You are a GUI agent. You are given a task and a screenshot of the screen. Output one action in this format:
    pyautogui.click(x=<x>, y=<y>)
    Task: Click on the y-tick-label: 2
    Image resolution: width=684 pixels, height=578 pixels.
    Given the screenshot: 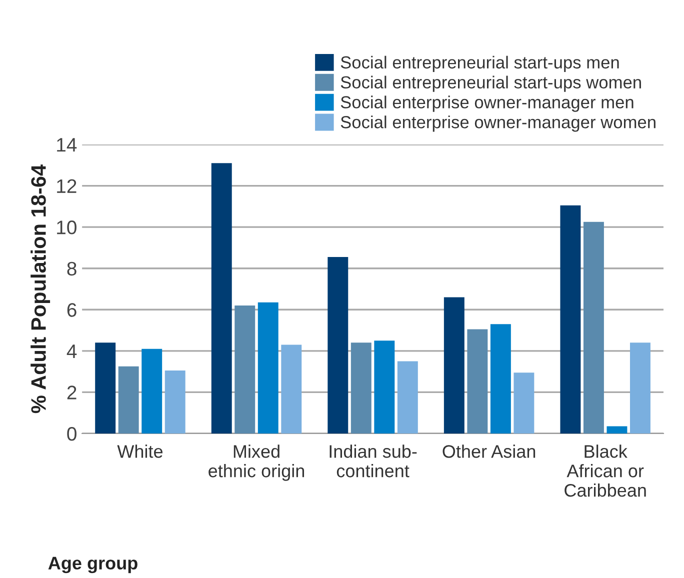 What is the action you would take?
    pyautogui.click(x=71, y=393)
    